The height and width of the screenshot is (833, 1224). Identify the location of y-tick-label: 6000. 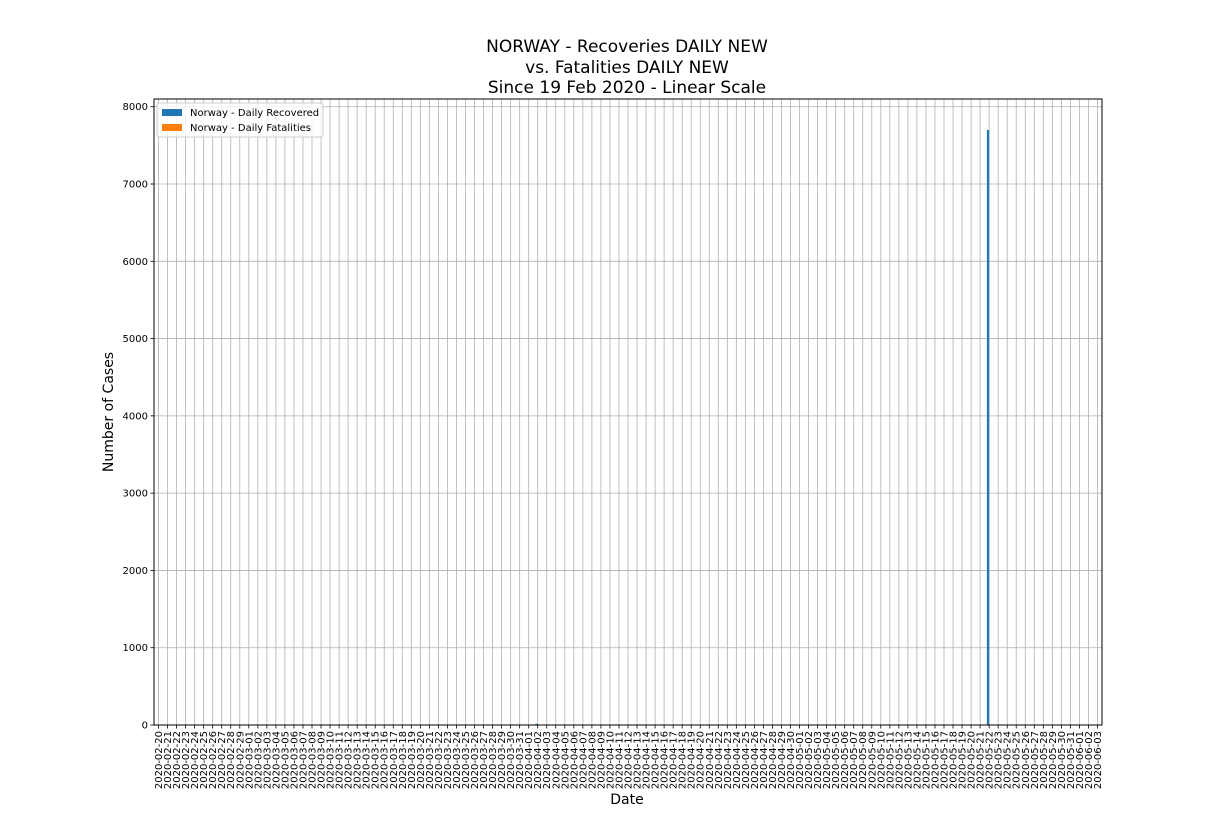
(135, 262).